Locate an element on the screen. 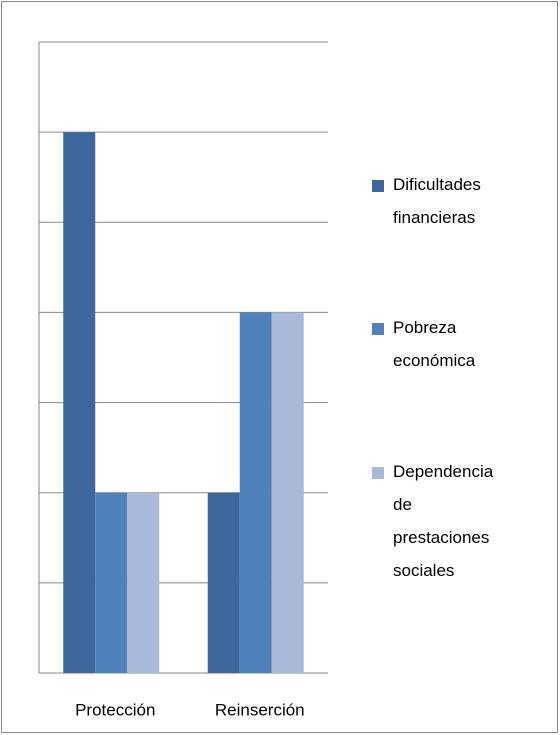  legend-label: Pobreza económica is located at coordinates (434, 344).